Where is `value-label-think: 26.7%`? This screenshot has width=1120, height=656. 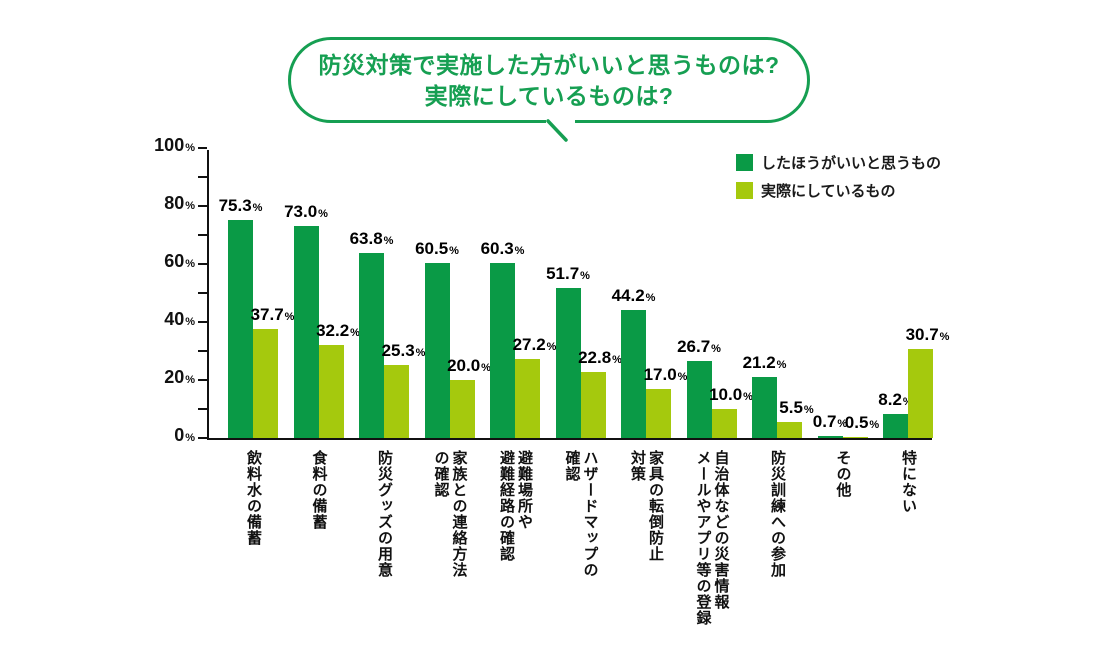
value-label-think: 26.7% is located at coordinates (699, 346).